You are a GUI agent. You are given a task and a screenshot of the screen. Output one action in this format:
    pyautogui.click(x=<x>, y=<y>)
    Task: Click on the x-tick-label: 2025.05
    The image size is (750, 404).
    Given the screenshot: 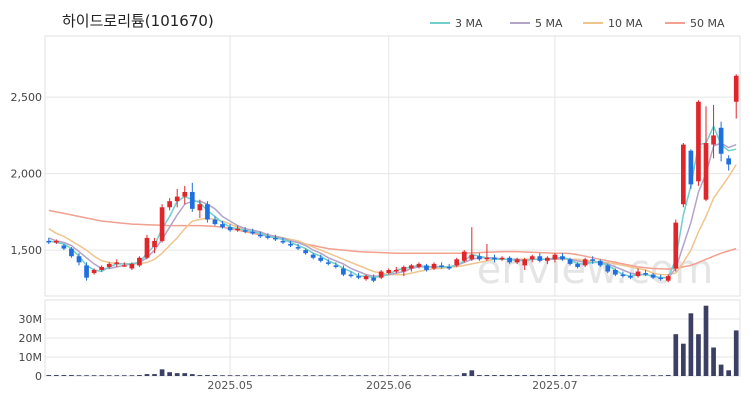 What is the action you would take?
    pyautogui.click(x=230, y=385)
    